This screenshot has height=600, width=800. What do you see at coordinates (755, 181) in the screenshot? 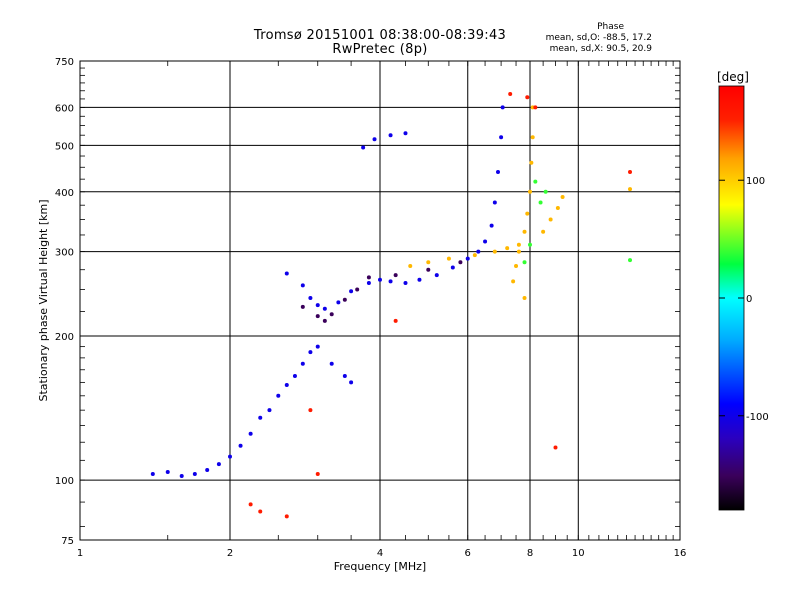
I see `colorbar-tick-label: 100` at bounding box center [755, 181].